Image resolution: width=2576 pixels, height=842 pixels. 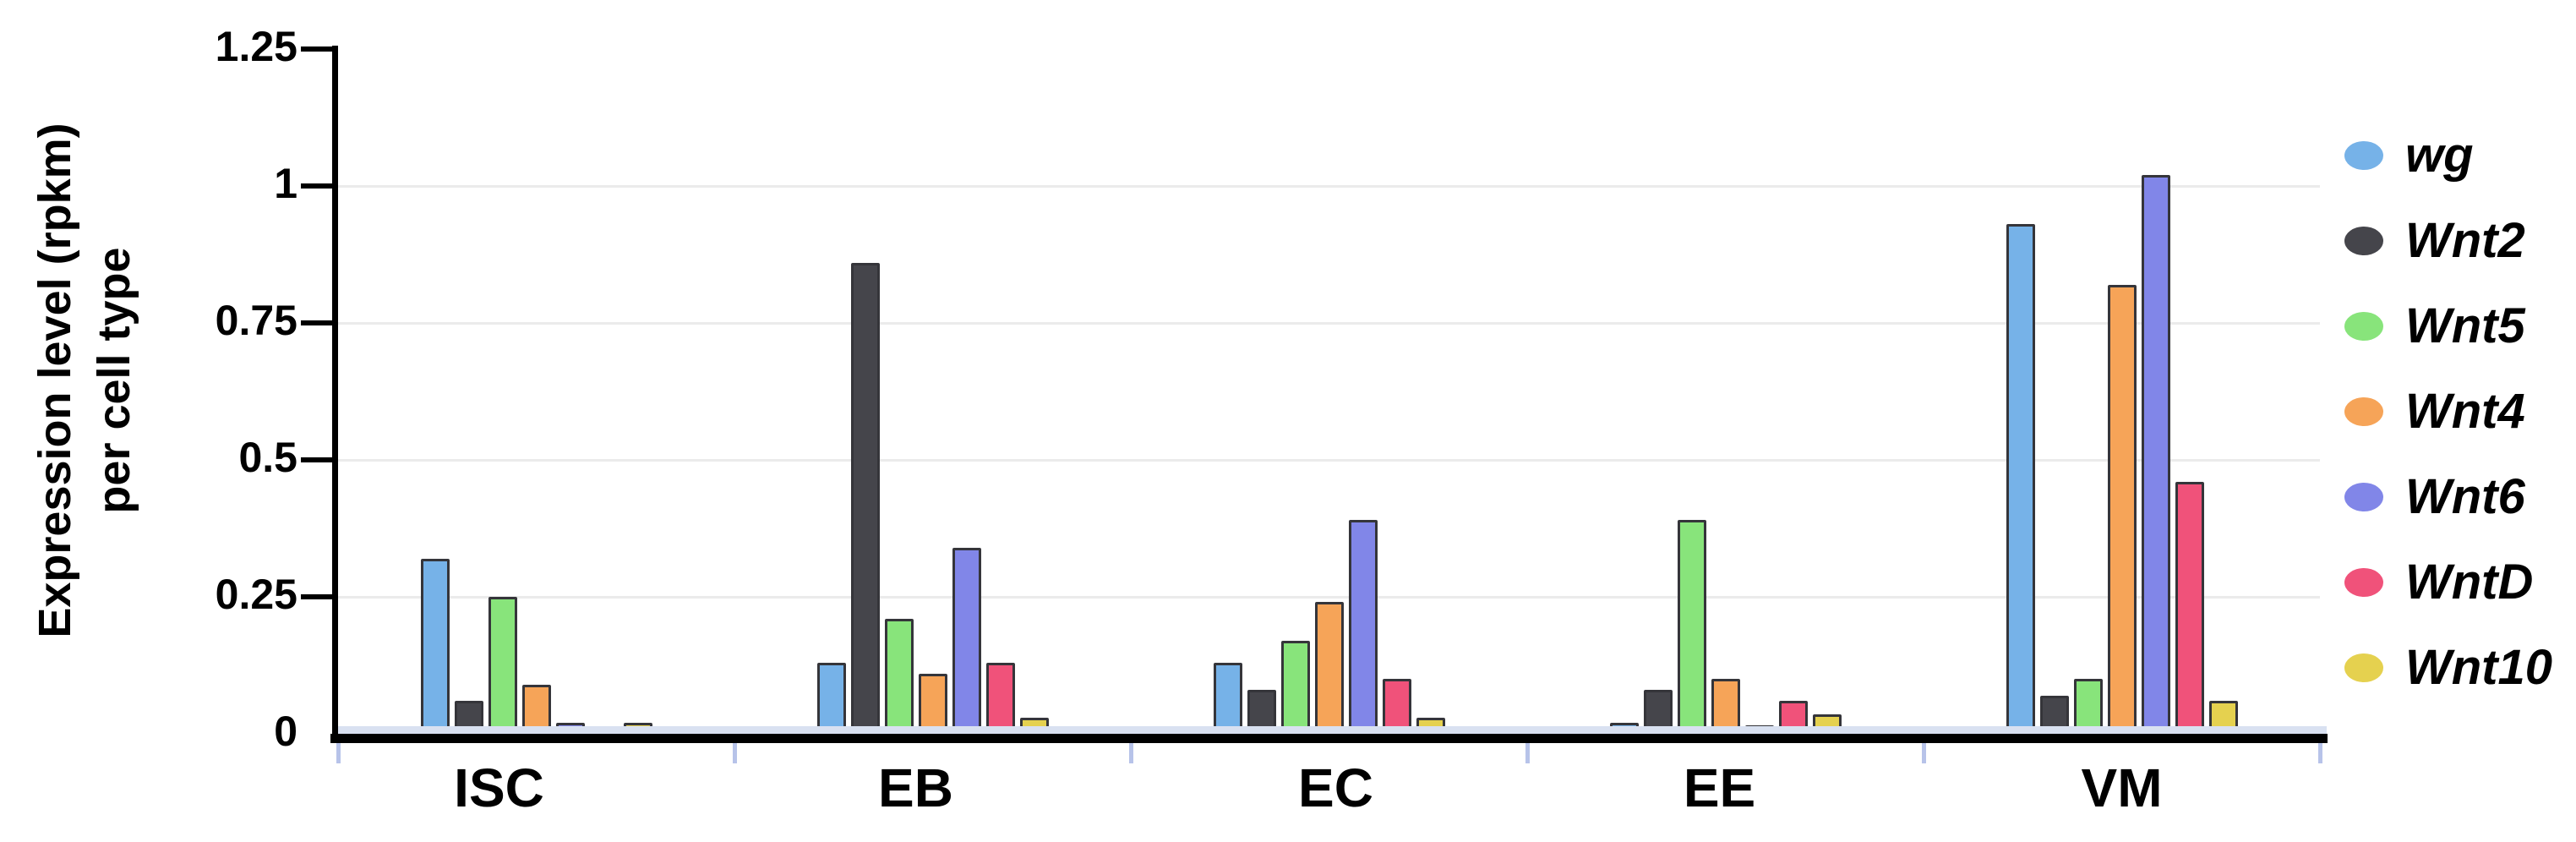 I want to click on legend-swatch-WntD, so click(x=2363, y=582).